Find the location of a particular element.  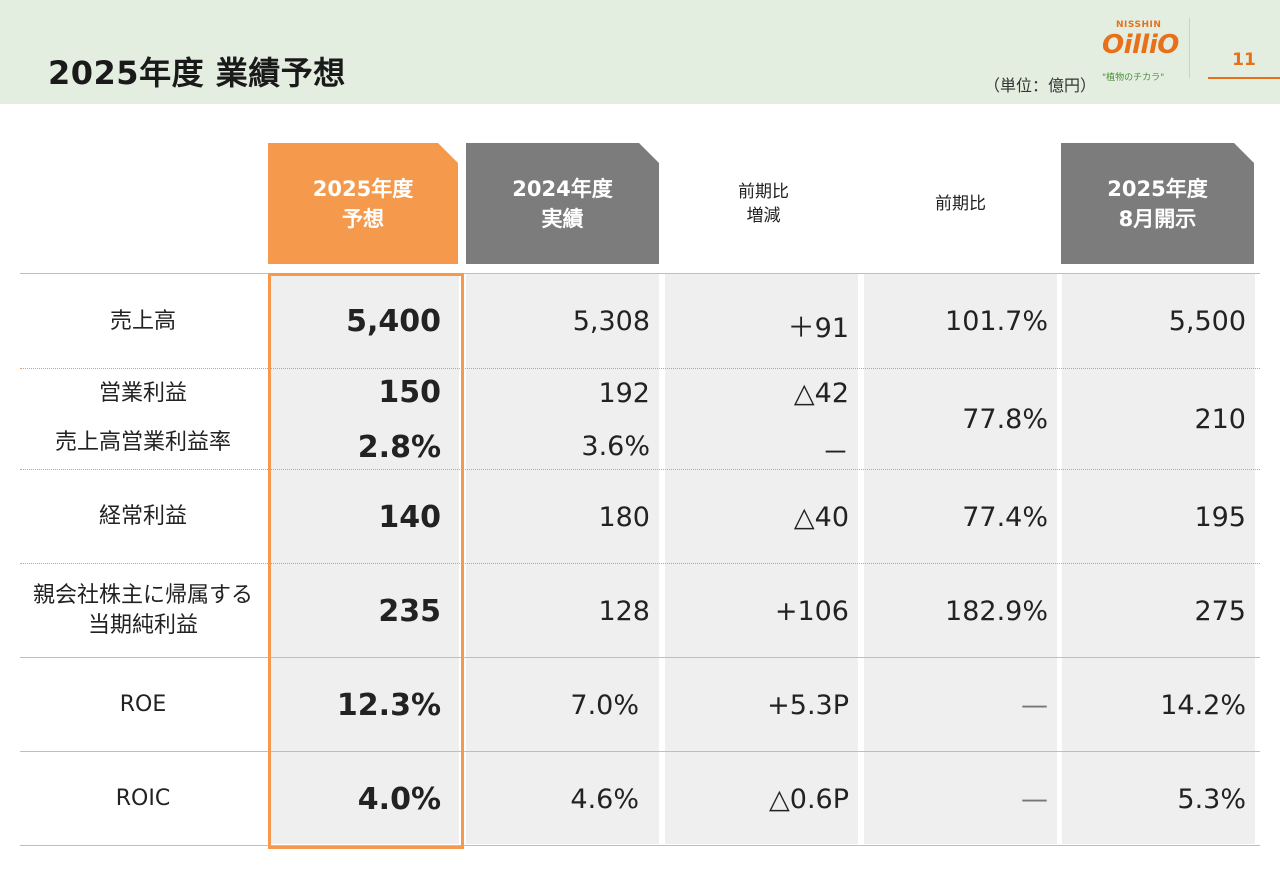

col-header-line: 実績 is located at coordinates (562, 218).